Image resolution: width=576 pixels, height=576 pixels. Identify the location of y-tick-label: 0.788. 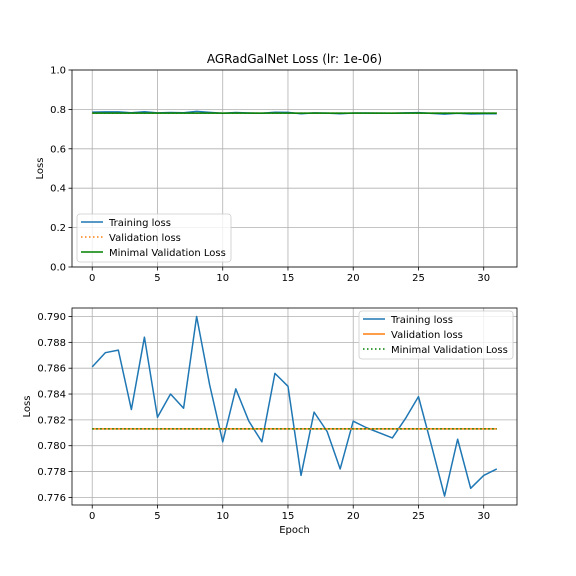
(51, 343).